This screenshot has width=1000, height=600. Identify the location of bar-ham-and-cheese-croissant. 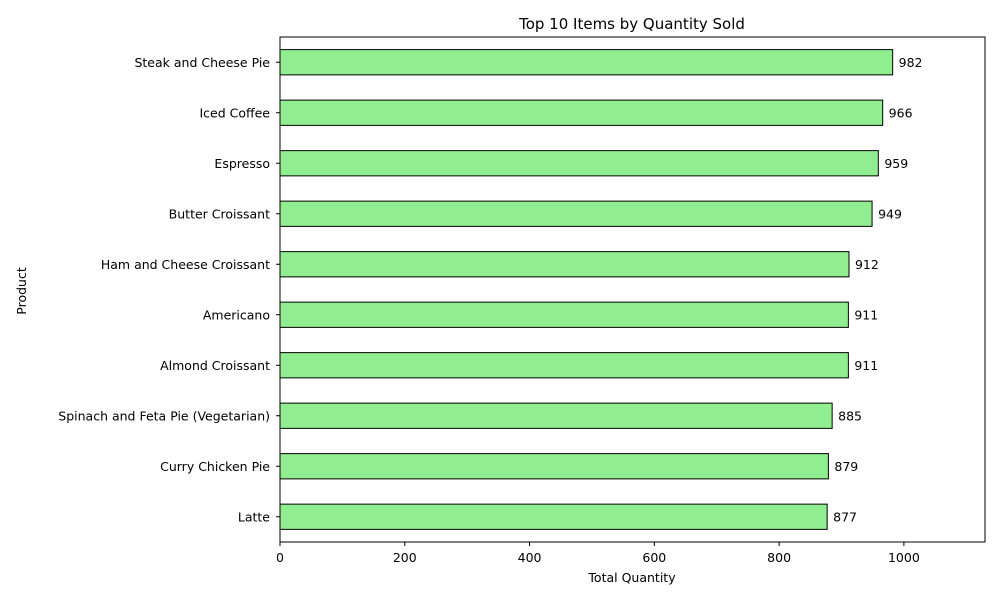
(564, 264).